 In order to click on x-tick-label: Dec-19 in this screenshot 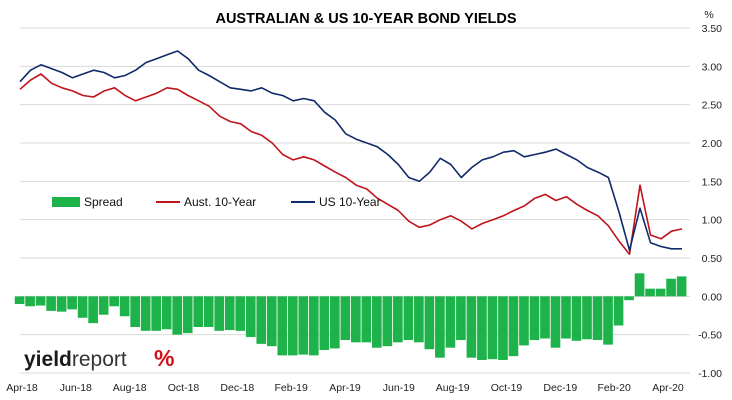, I will do `click(560, 388)`.